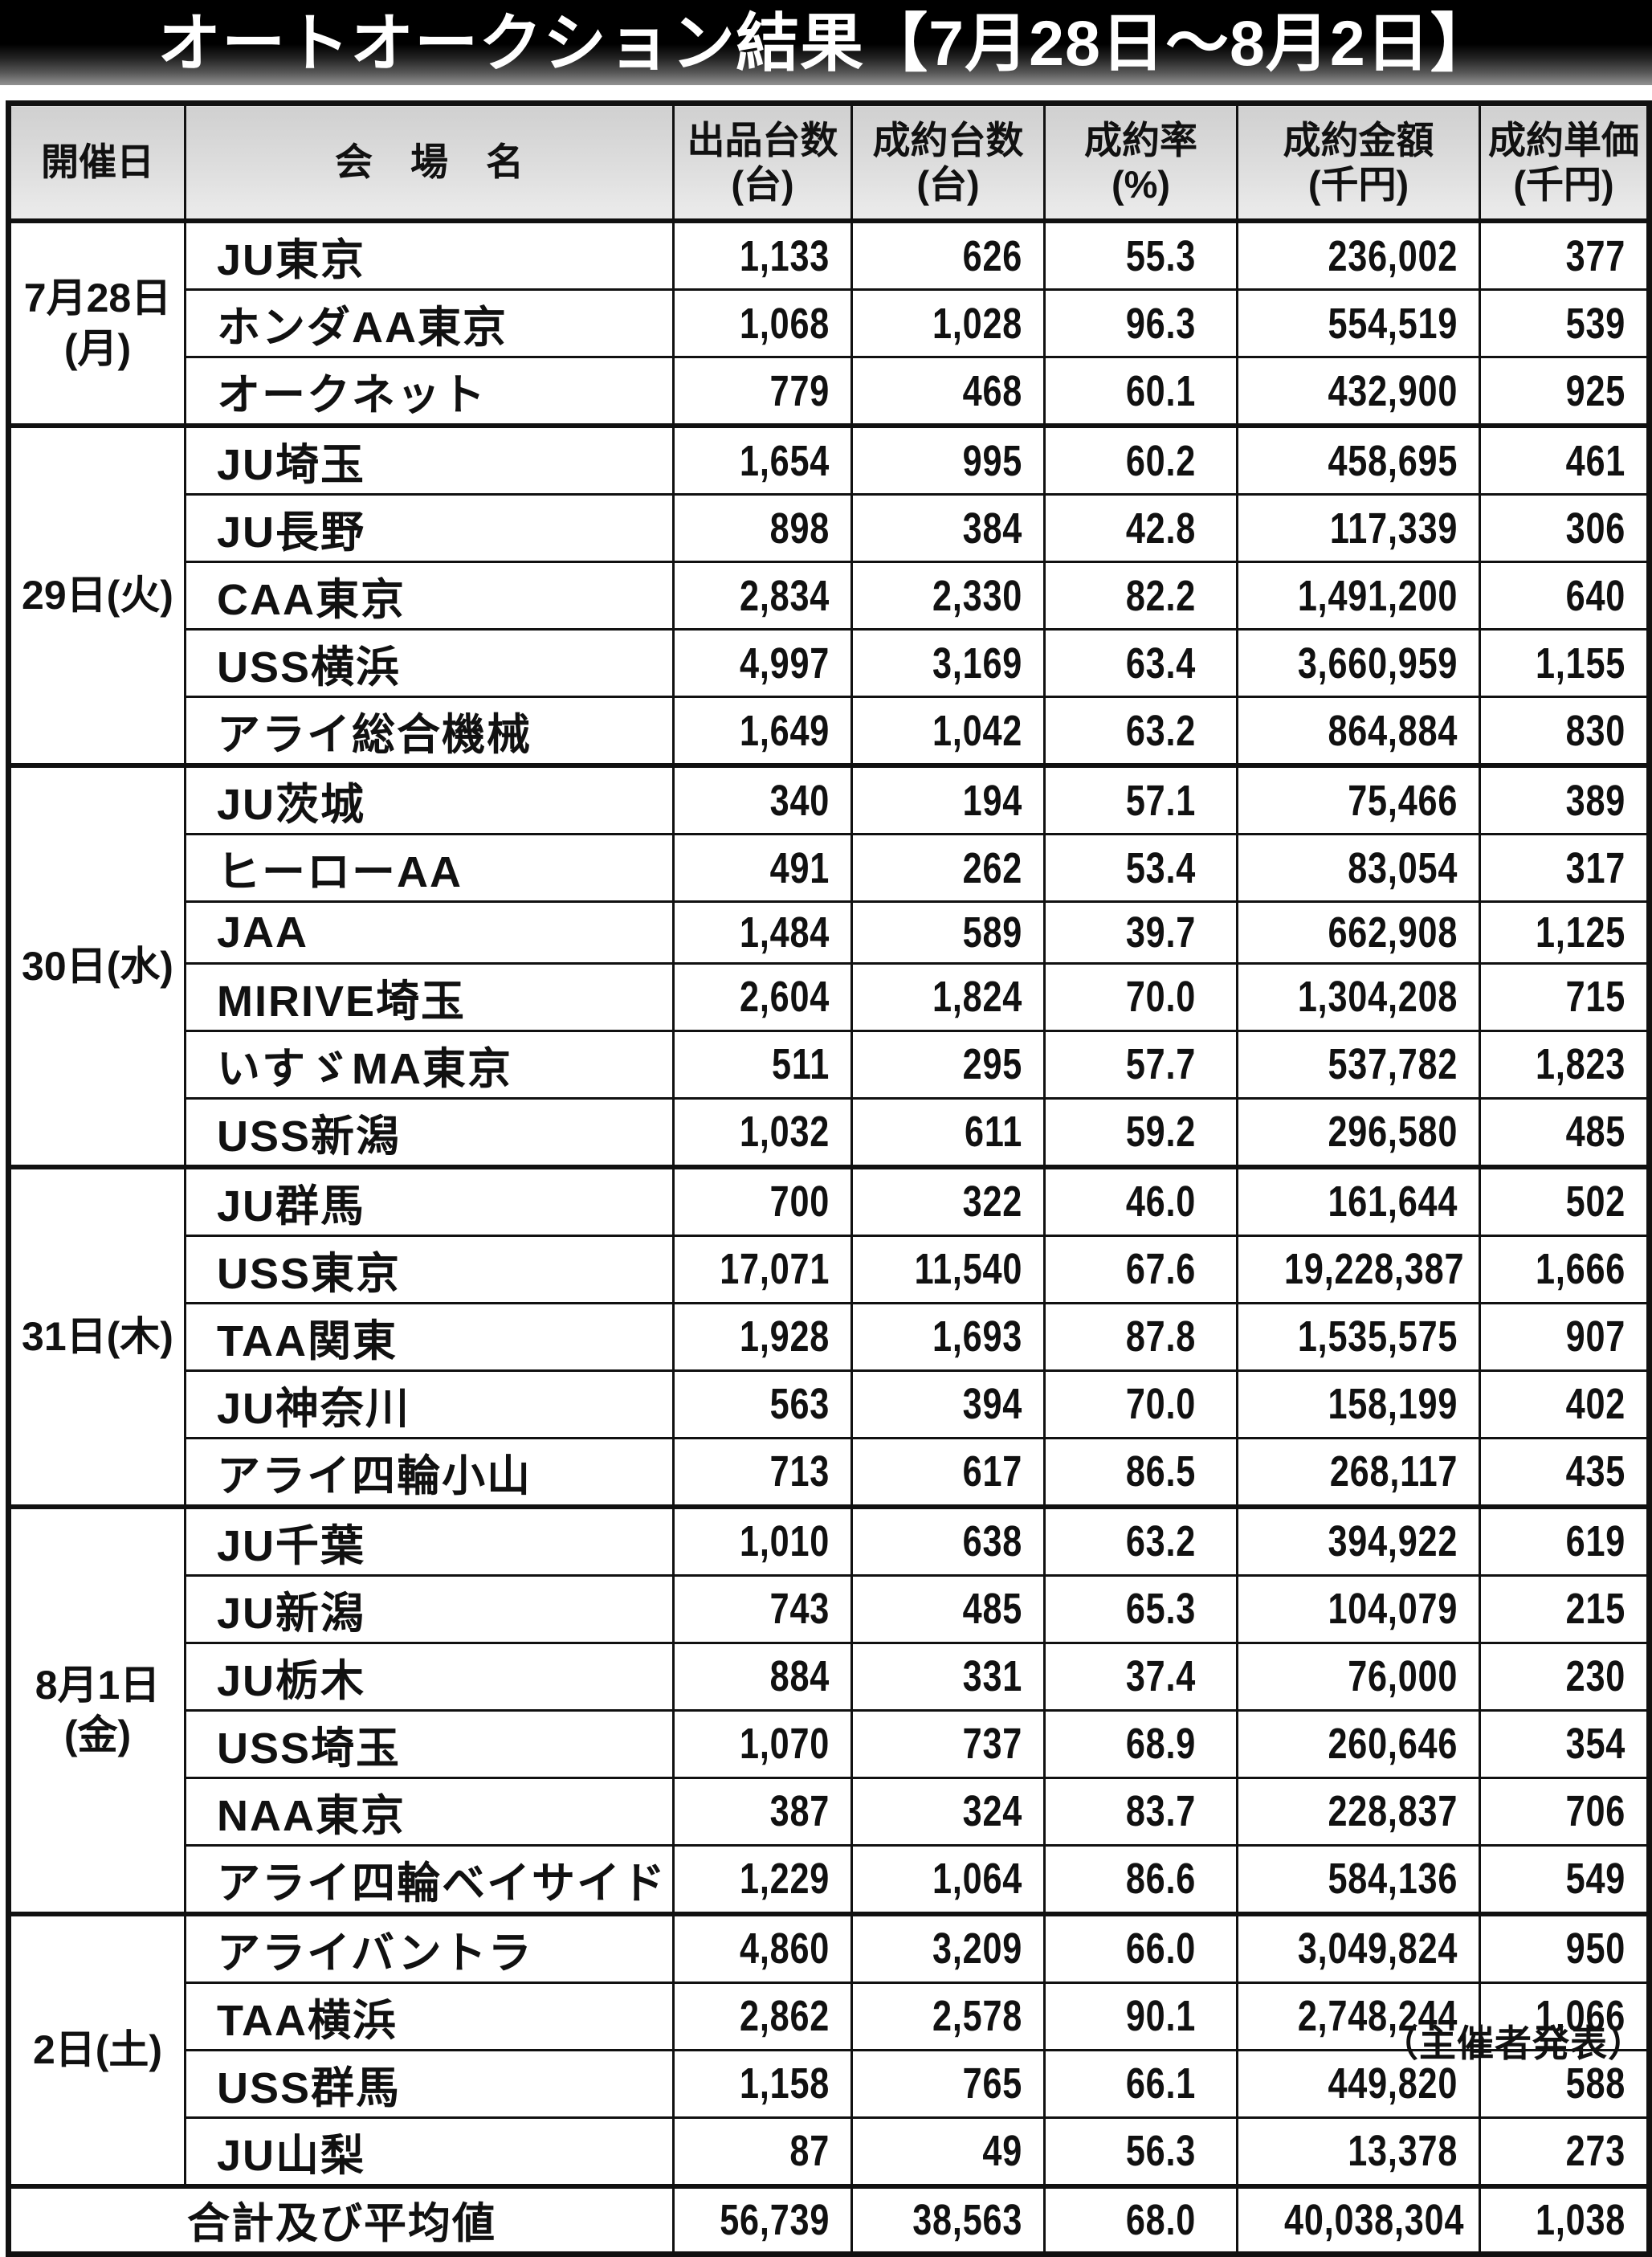 The image size is (1652, 2257). I want to click on listed-value: 56,739, so click(775, 2219).